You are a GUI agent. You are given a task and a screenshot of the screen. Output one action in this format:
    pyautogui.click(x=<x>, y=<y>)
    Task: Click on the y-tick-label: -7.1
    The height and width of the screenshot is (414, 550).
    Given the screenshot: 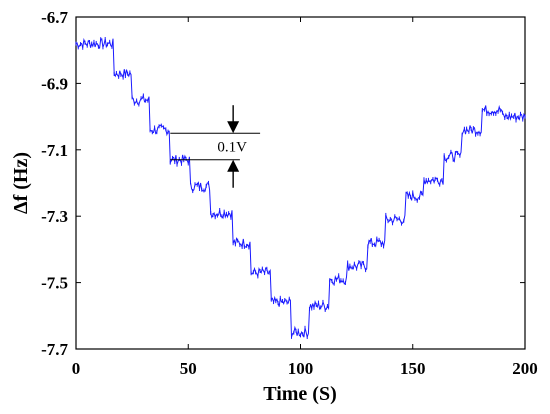 What is the action you would take?
    pyautogui.click(x=54, y=150)
    